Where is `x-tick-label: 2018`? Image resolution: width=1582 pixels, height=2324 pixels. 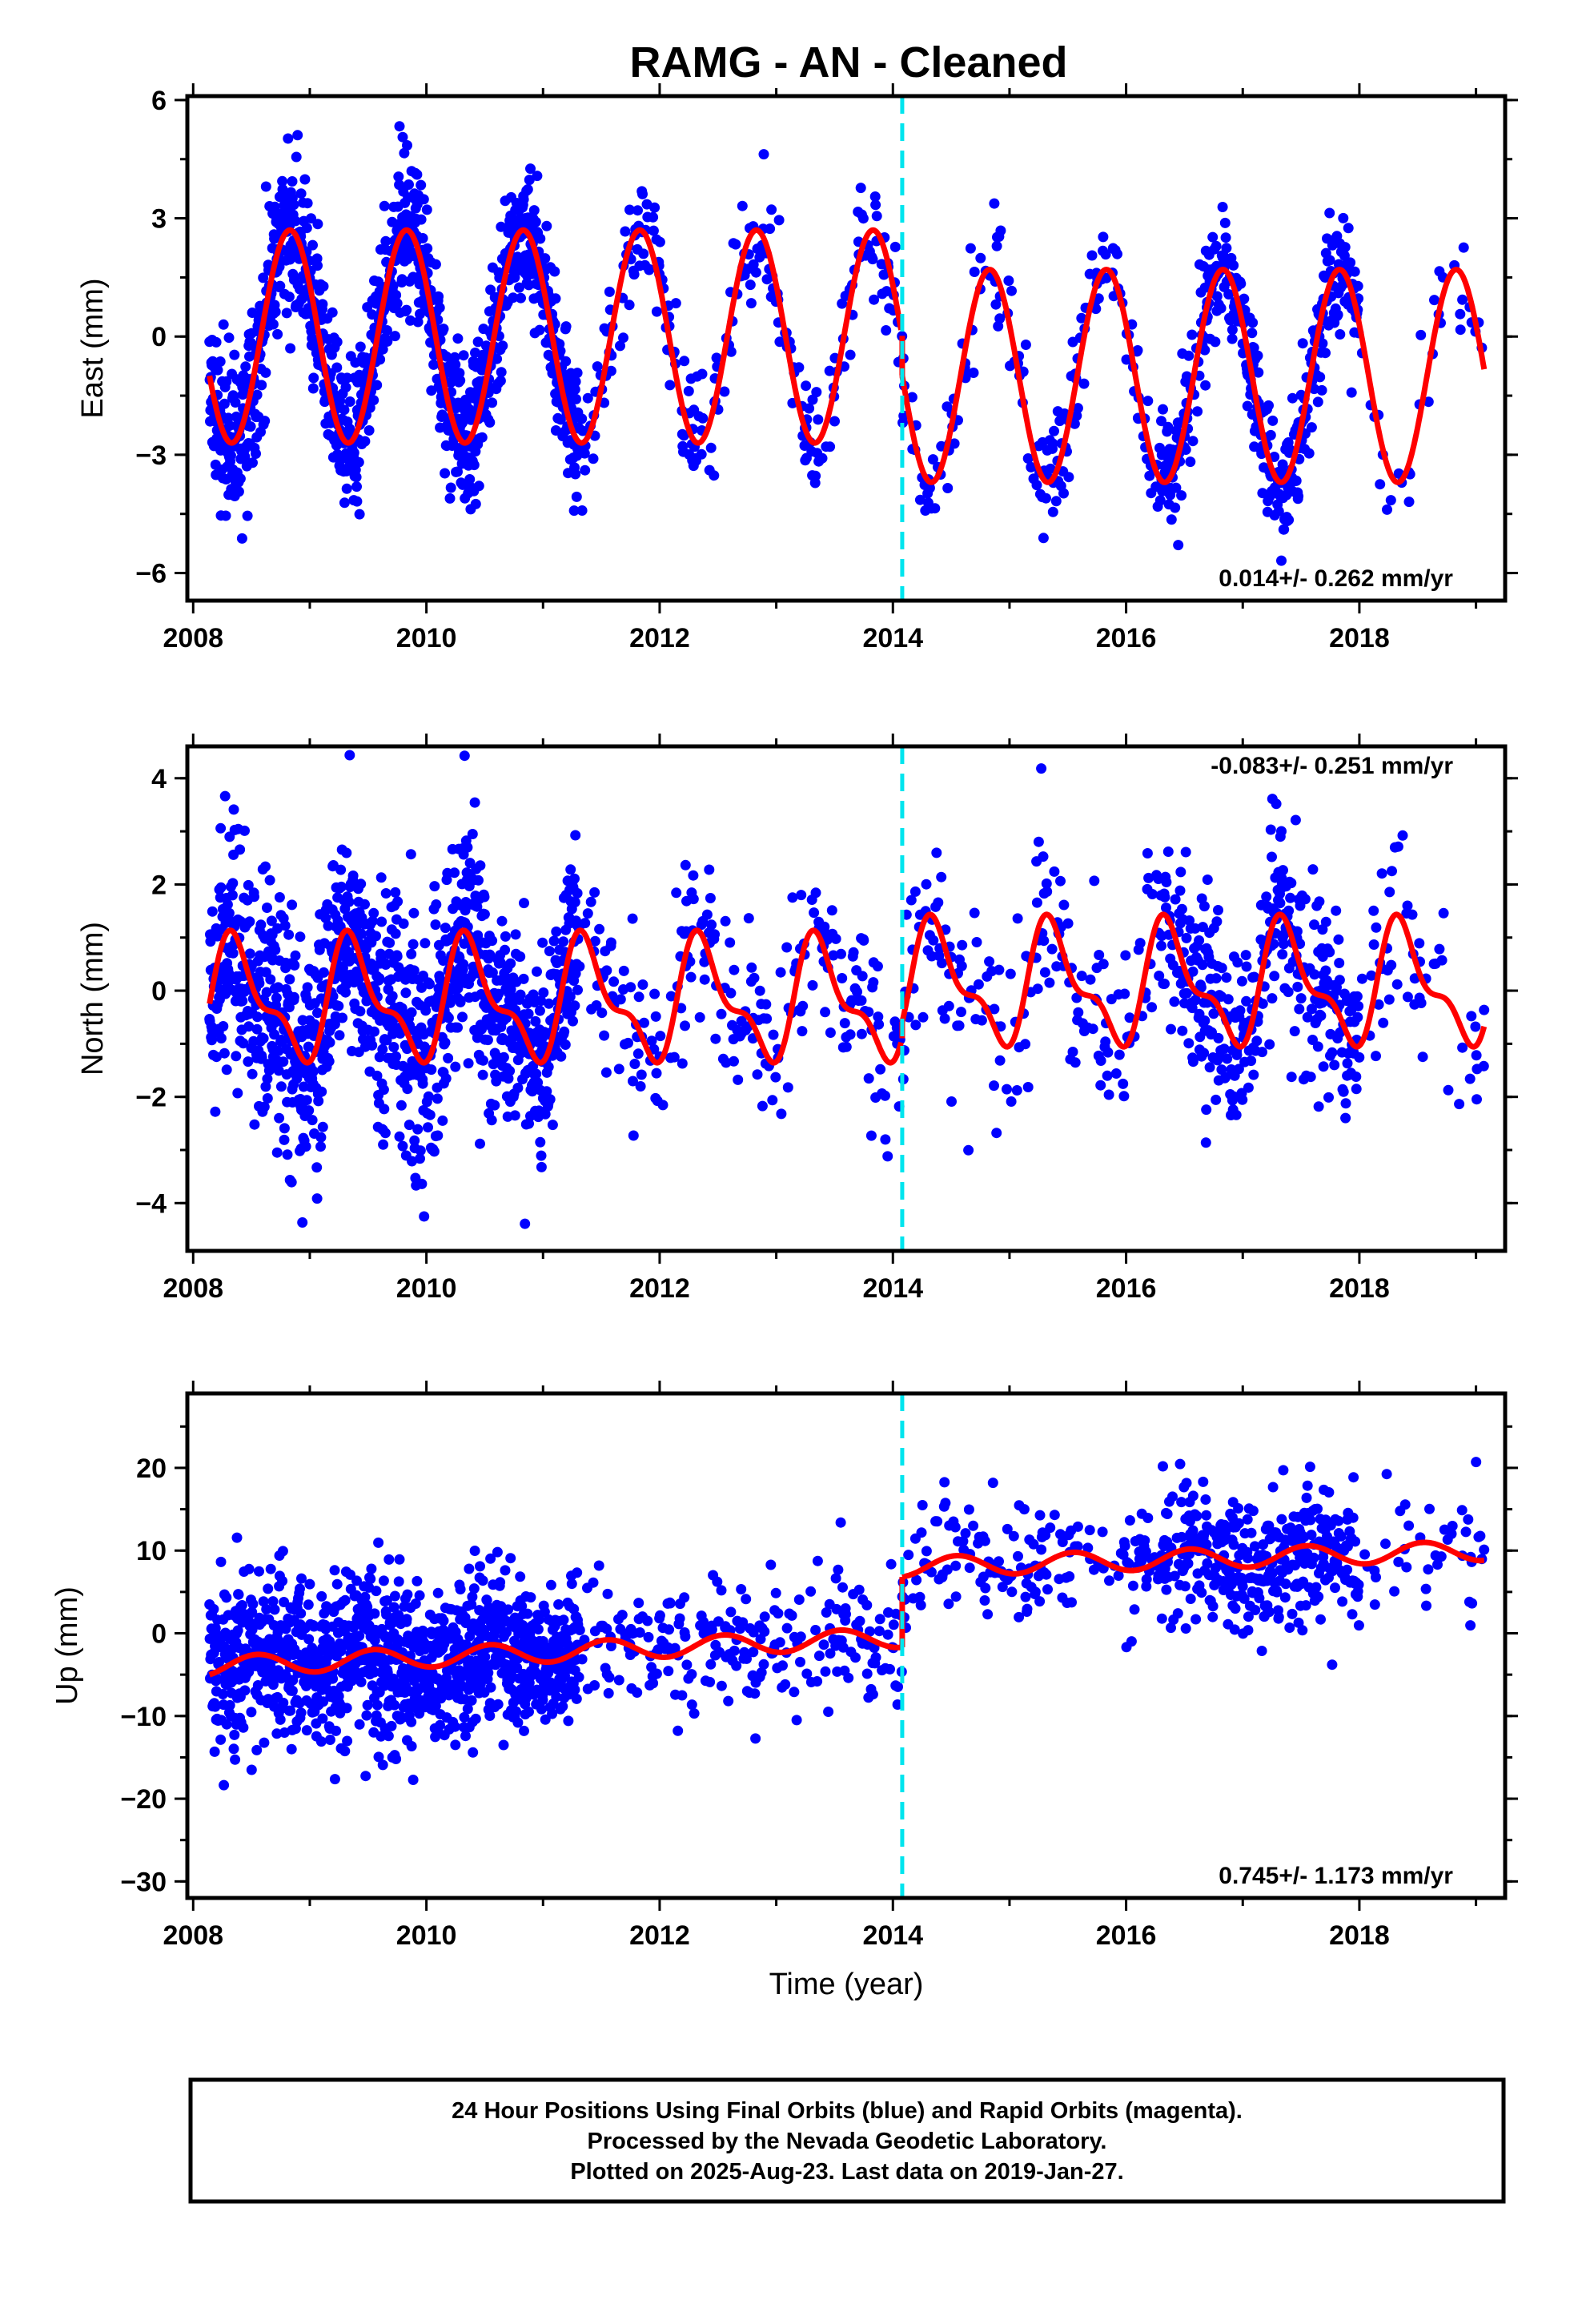 x-tick-label: 2018 is located at coordinates (1359, 638).